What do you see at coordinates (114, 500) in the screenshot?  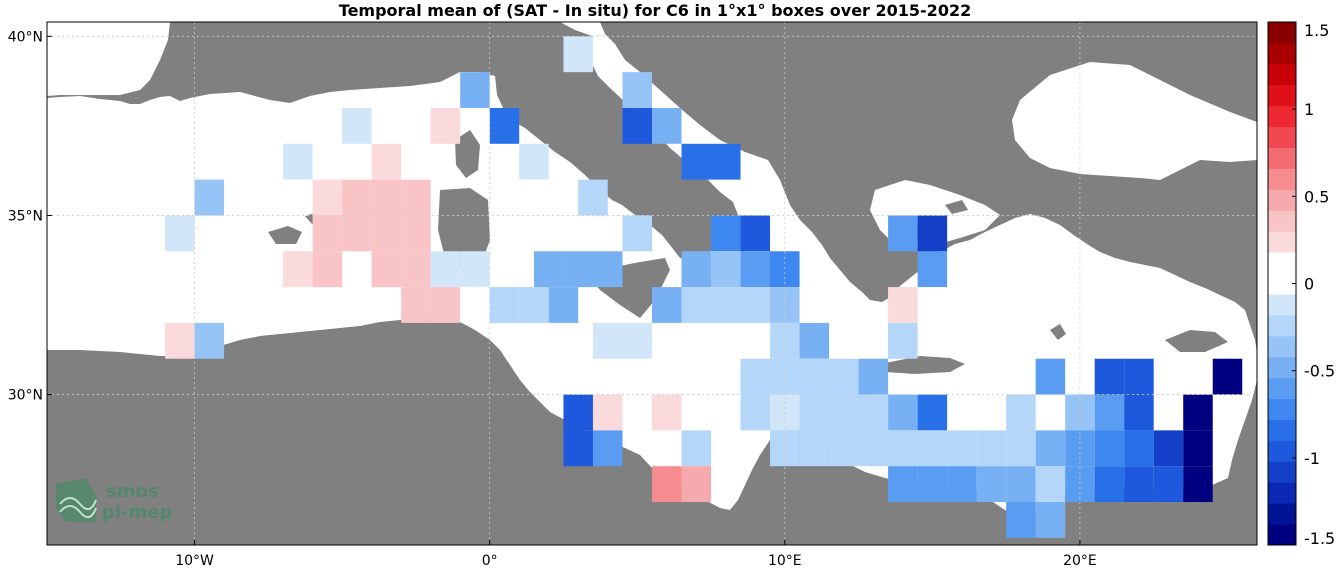 I see `logo-graphic: smos pi-mep` at bounding box center [114, 500].